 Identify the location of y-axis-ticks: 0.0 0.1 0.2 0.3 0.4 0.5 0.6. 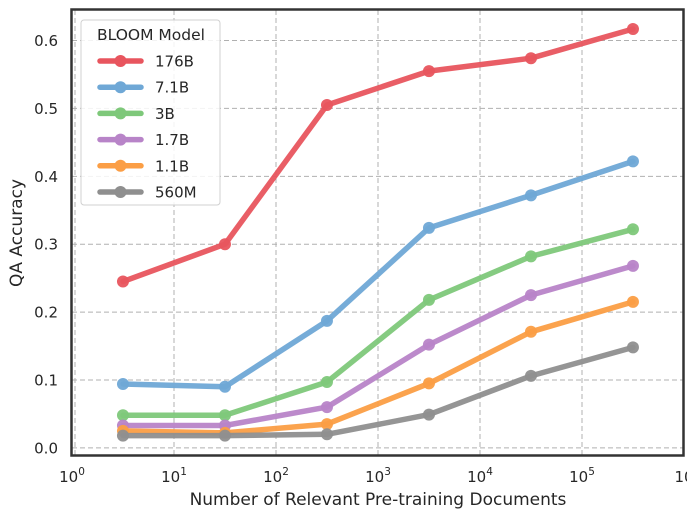
(46, 244).